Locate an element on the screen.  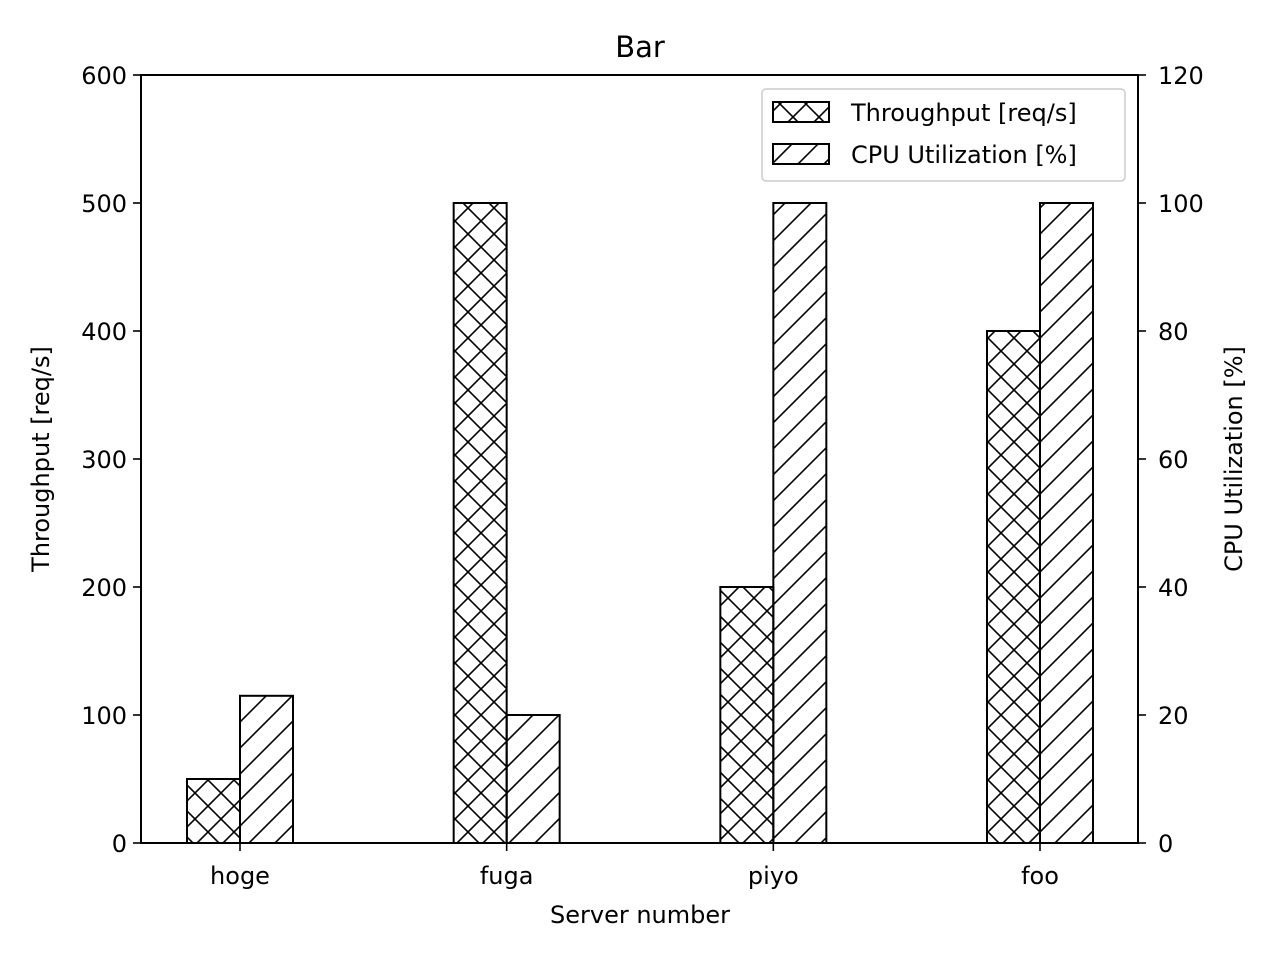
left-y-axis: 0 100 200 300 400 500 600 is located at coordinates (111, 460).